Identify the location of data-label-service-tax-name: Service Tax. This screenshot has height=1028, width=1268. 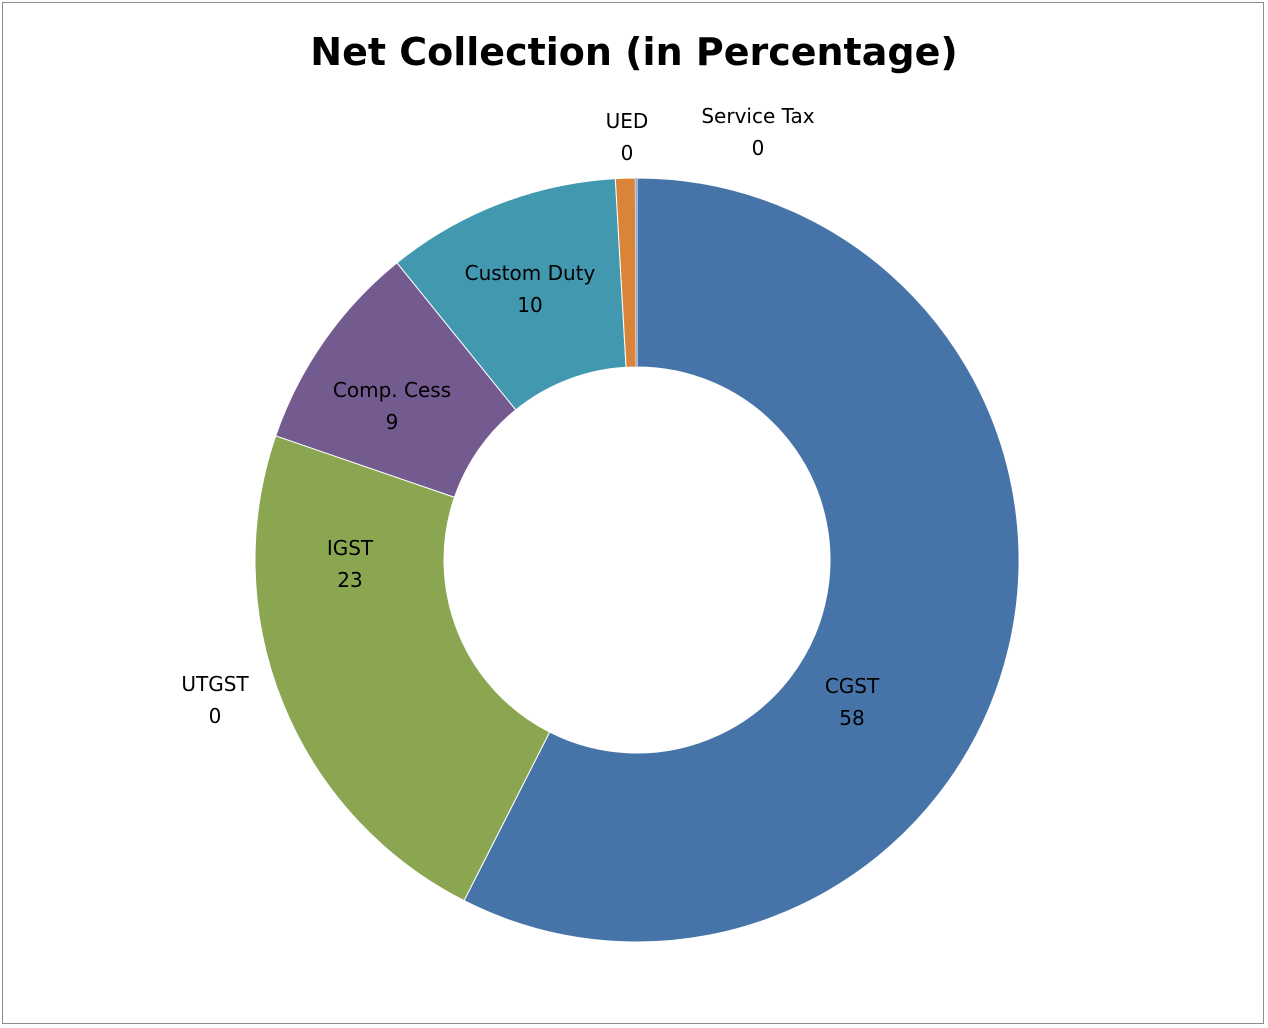
(757, 116).